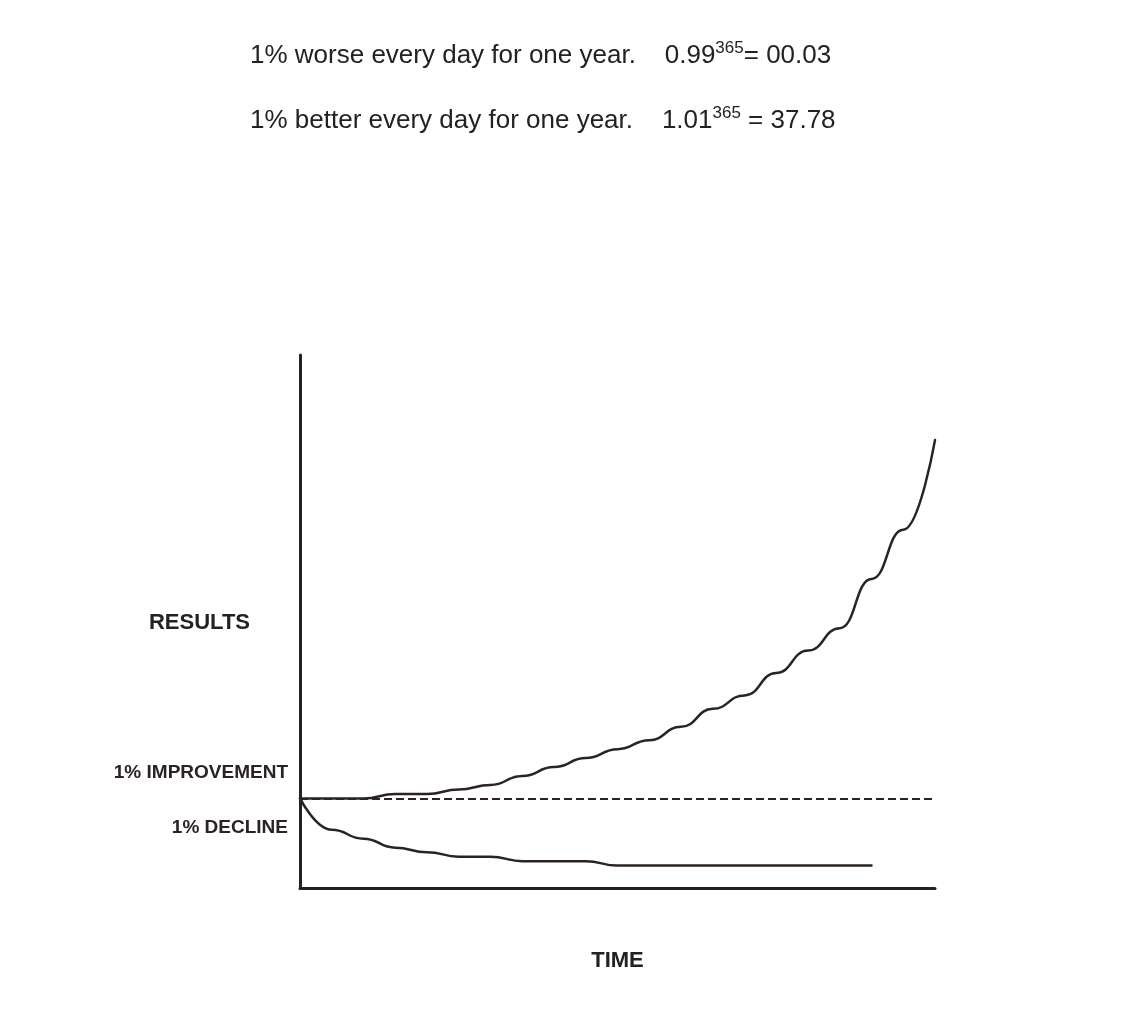 This screenshot has height=1024, width=1125. I want to click on chart-title: 1% worse every day for one year. 0.99$^{365}$= 00.03, so click(541, 54).